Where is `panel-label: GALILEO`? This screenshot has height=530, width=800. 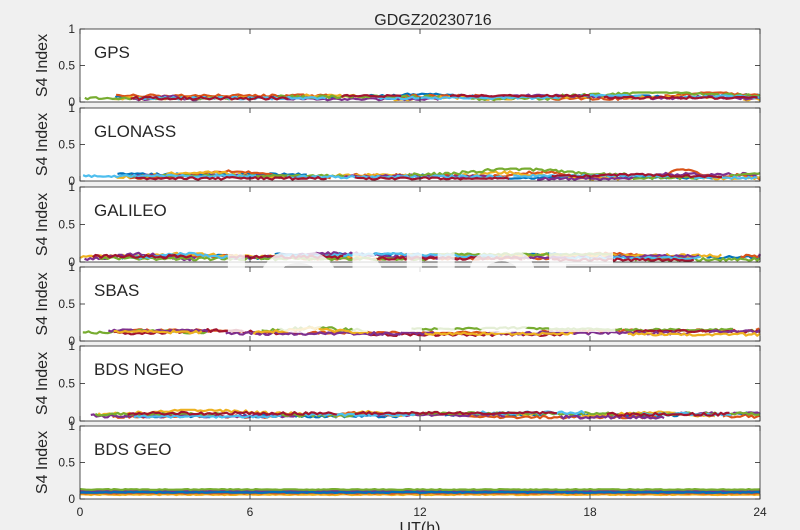
panel-label: GALILEO is located at coordinates (130, 210).